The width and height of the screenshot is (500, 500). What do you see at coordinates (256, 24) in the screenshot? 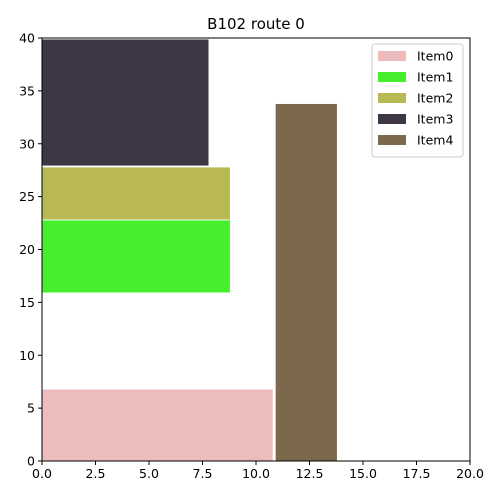
I see `chart-title: B102 route 0` at bounding box center [256, 24].